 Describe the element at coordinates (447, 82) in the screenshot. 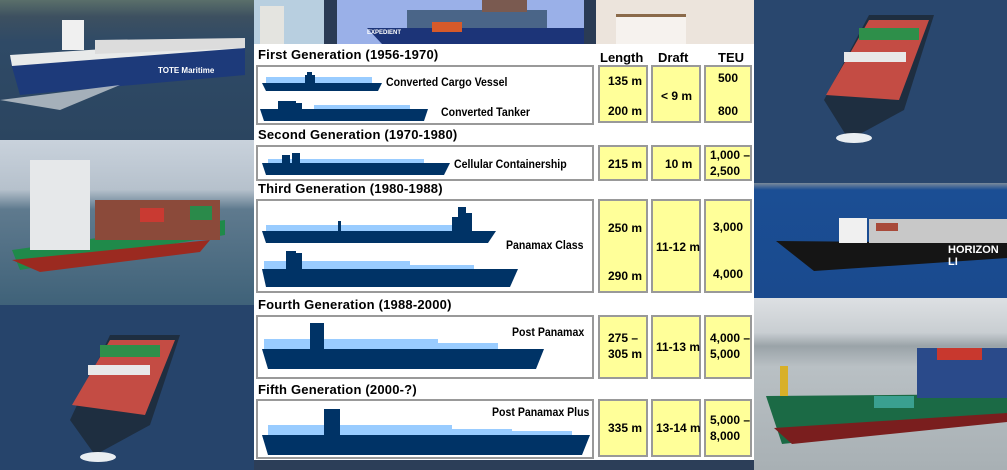

I see `ship-label-converted-cargo-vessel: Converted Cargo Vessel` at that location.